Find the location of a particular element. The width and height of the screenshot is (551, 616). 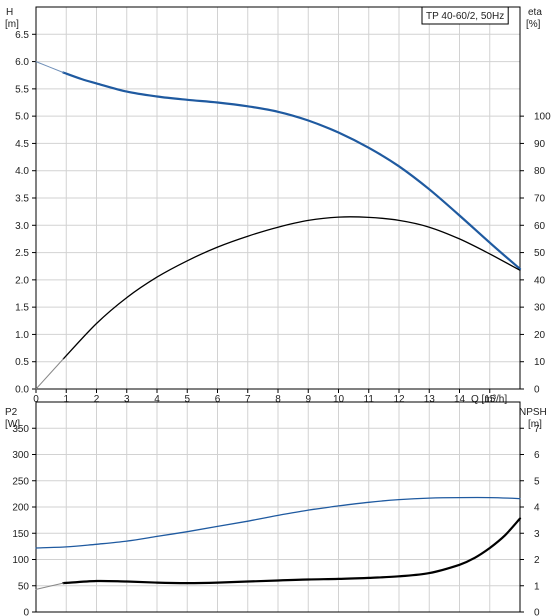

bottom-right-tick-label: 1 is located at coordinates (537, 586).